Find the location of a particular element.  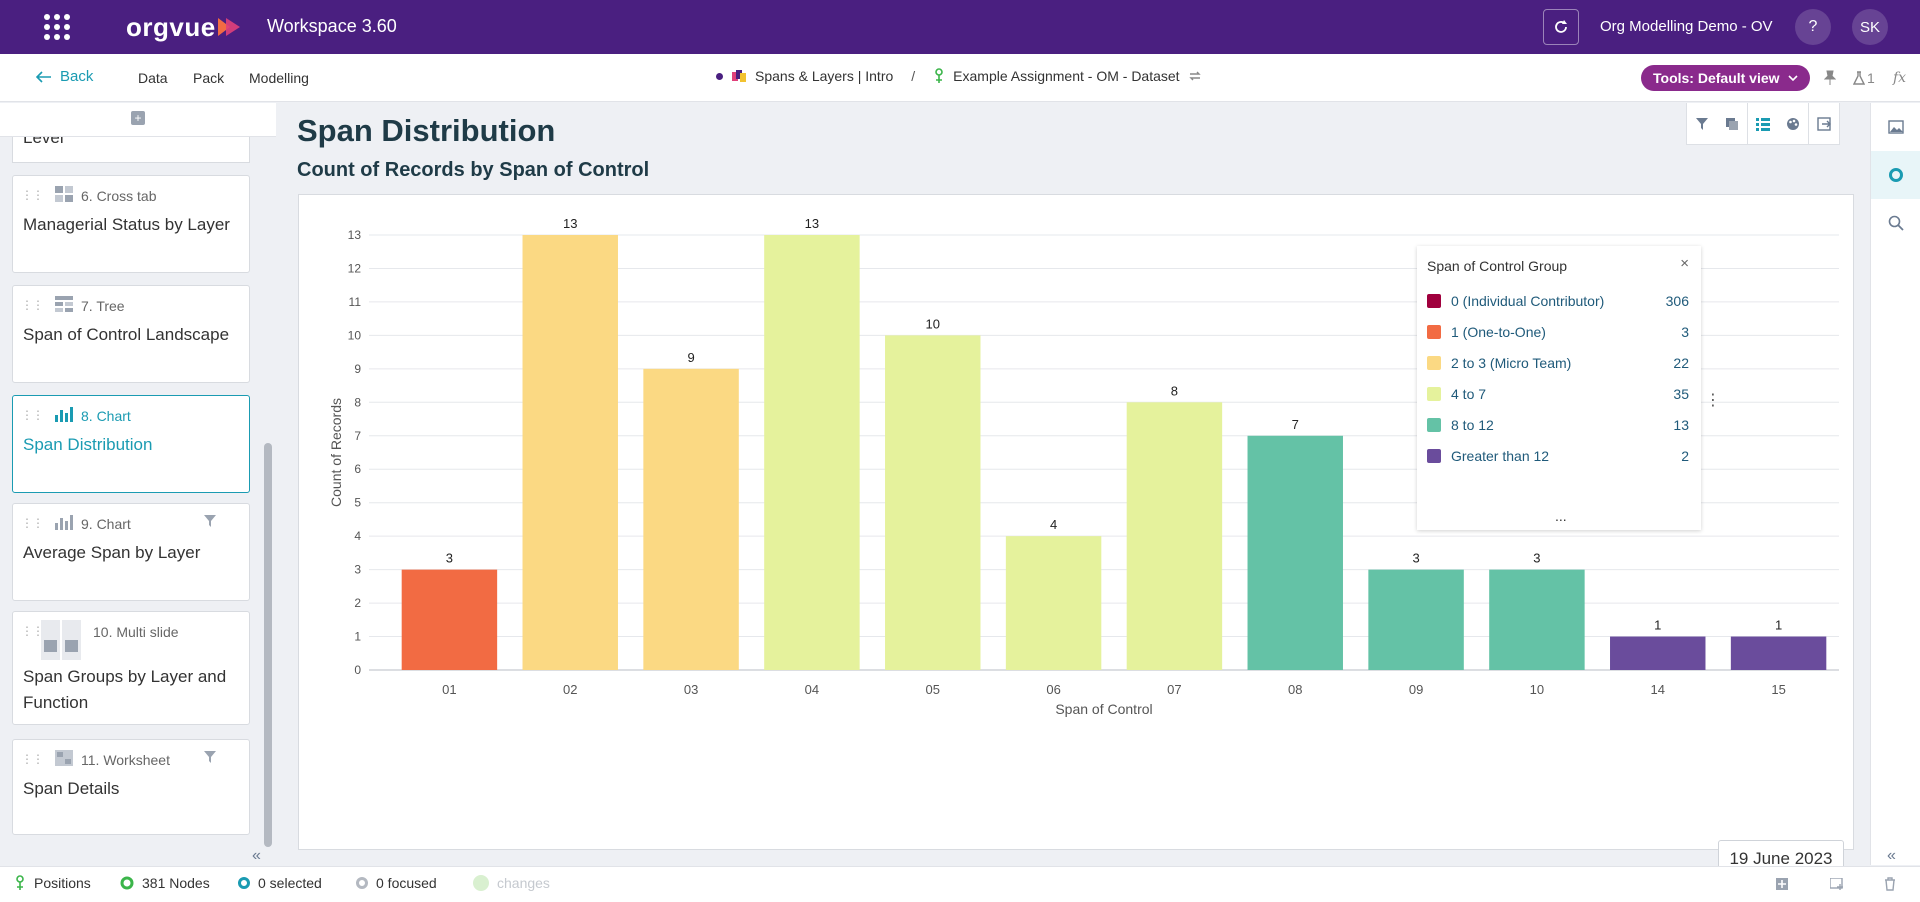

nodes-item: 381 Nodes is located at coordinates (165, 883).